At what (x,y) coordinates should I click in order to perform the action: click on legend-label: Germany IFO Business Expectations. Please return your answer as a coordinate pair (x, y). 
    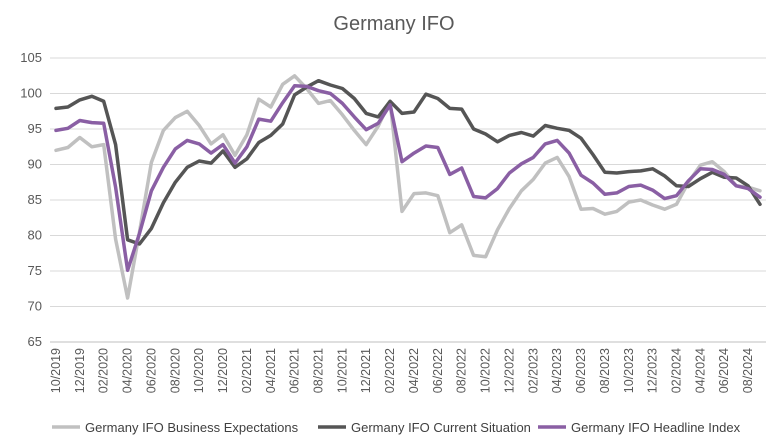
    Looking at the image, I should click on (192, 427).